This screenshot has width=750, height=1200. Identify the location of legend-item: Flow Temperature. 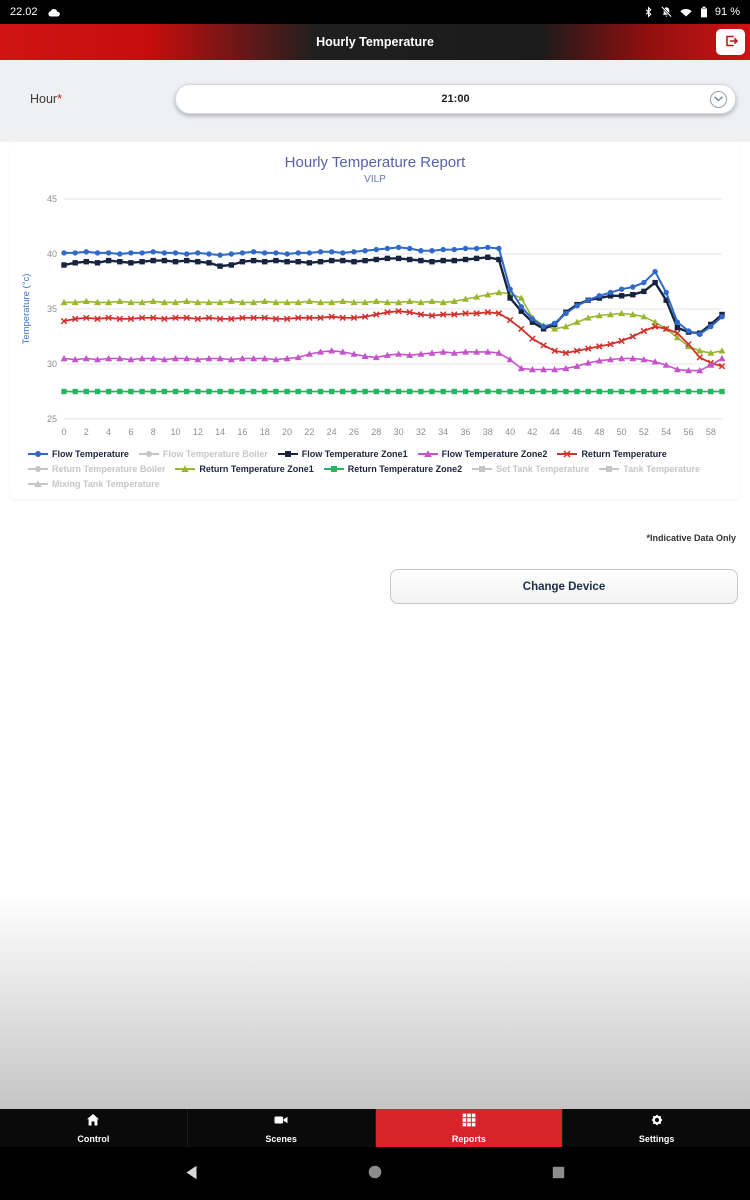
(78, 454).